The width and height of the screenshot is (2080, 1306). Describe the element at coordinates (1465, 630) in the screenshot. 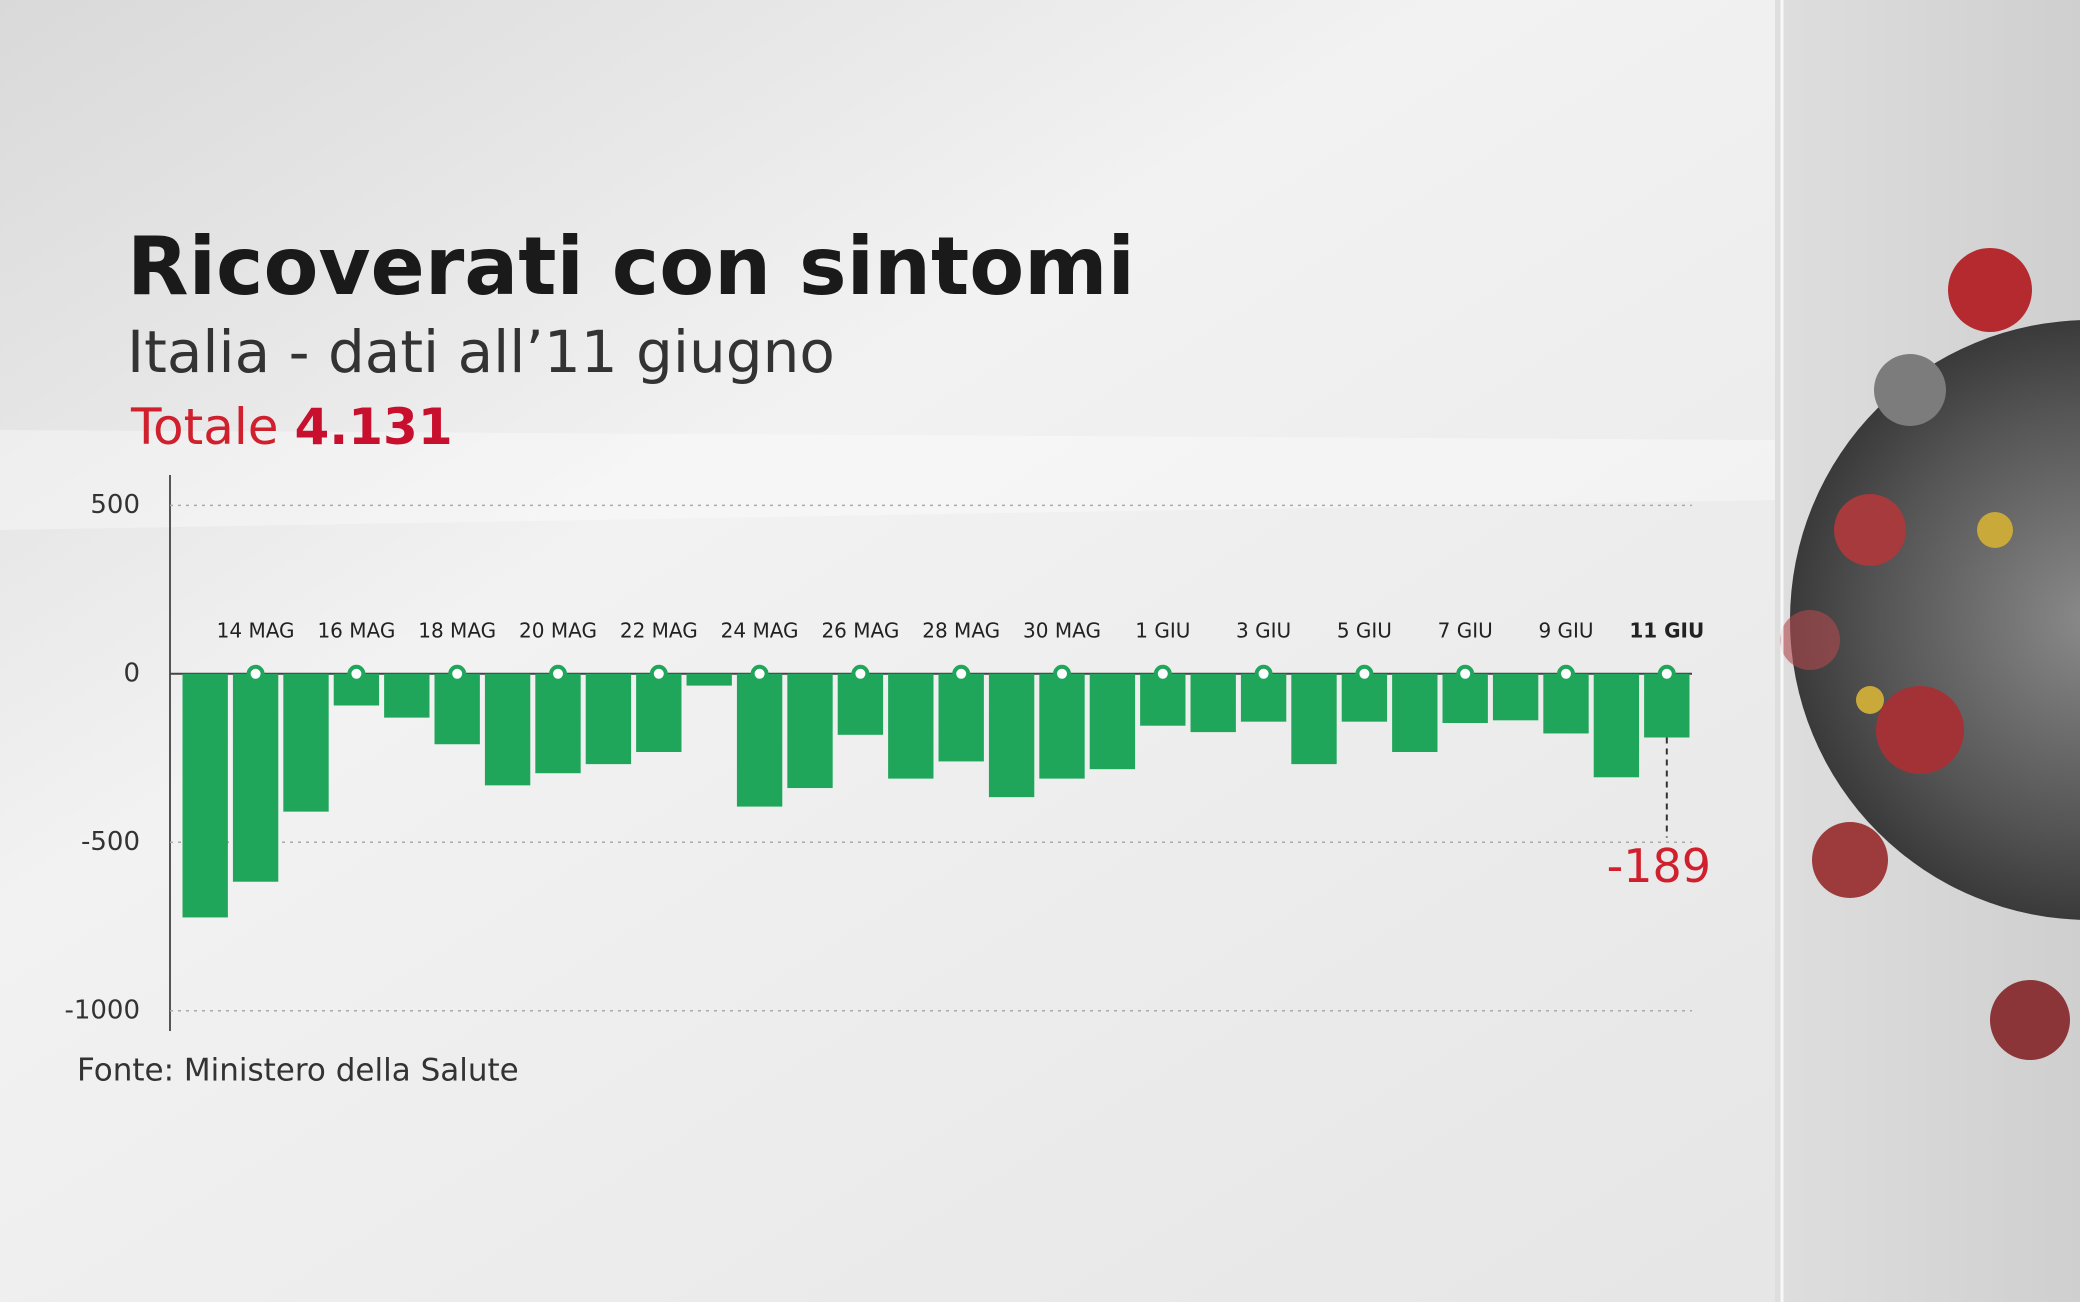

I see `x-tick-label: 7 GIU` at that location.